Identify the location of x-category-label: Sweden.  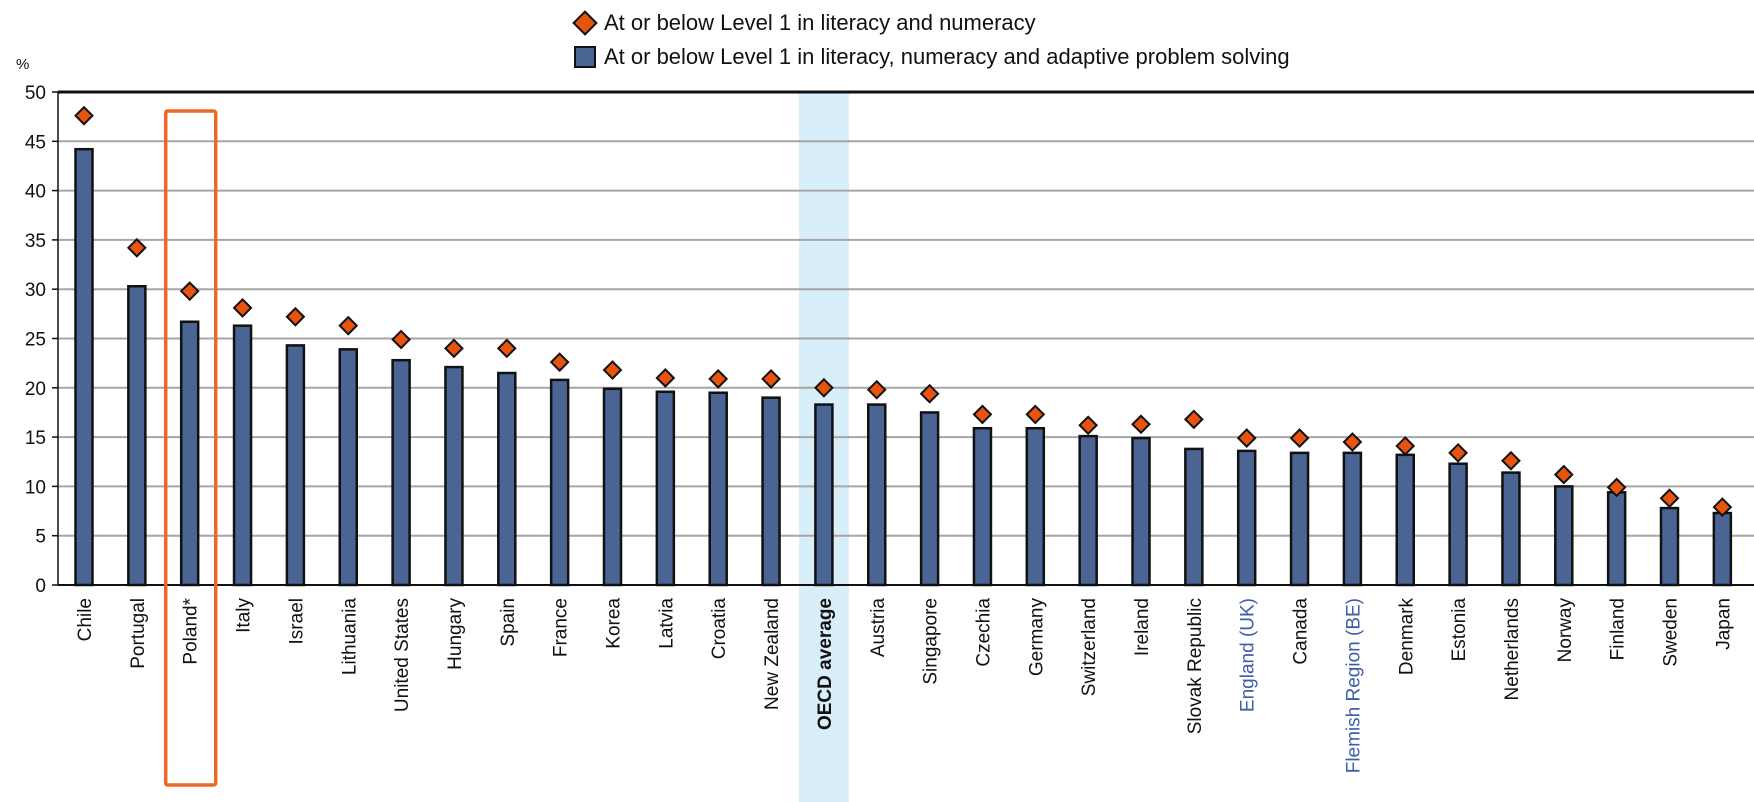
(1671, 632).